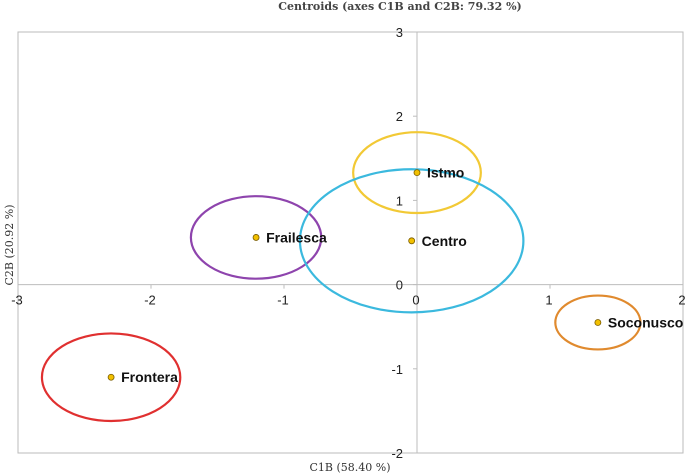  What do you see at coordinates (397, 369) in the screenshot?
I see `y-tick-label: -1` at bounding box center [397, 369].